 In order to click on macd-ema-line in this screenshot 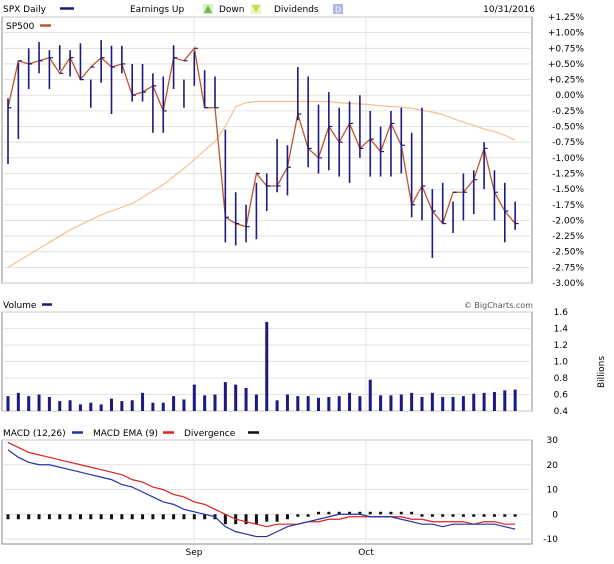, I will do `click(261, 484)`.